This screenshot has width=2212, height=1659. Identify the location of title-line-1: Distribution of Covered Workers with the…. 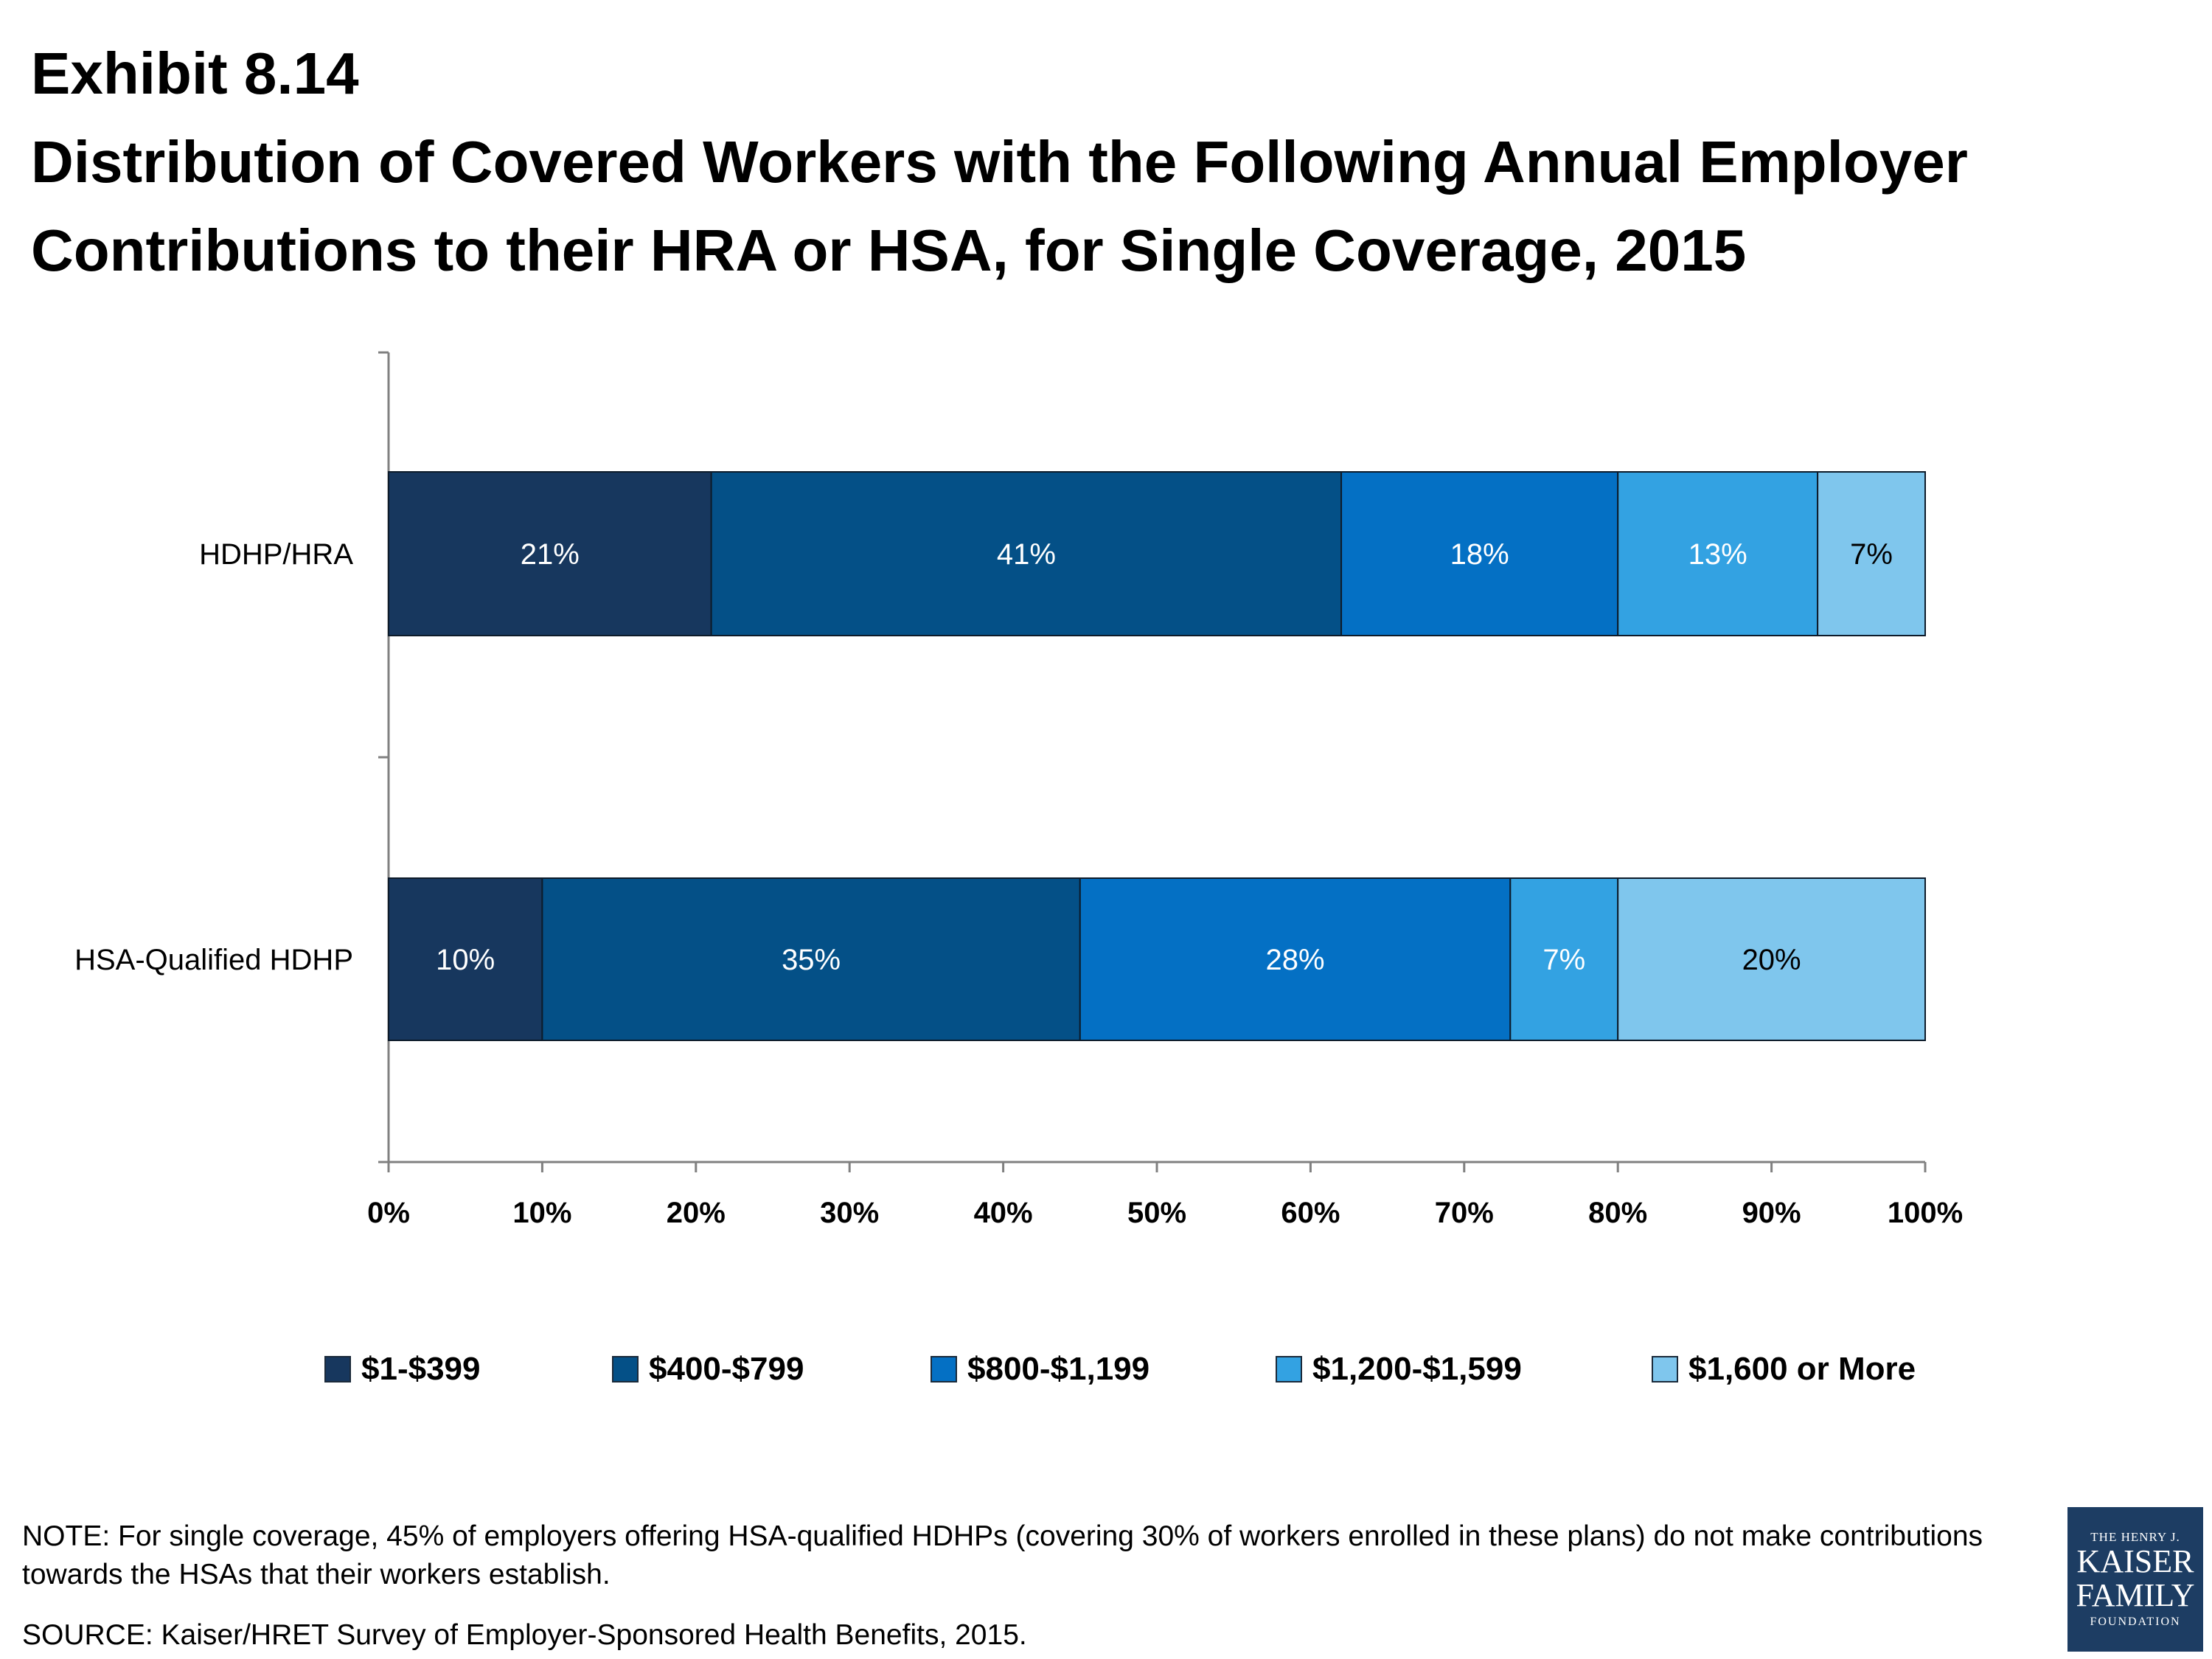
(999, 162).